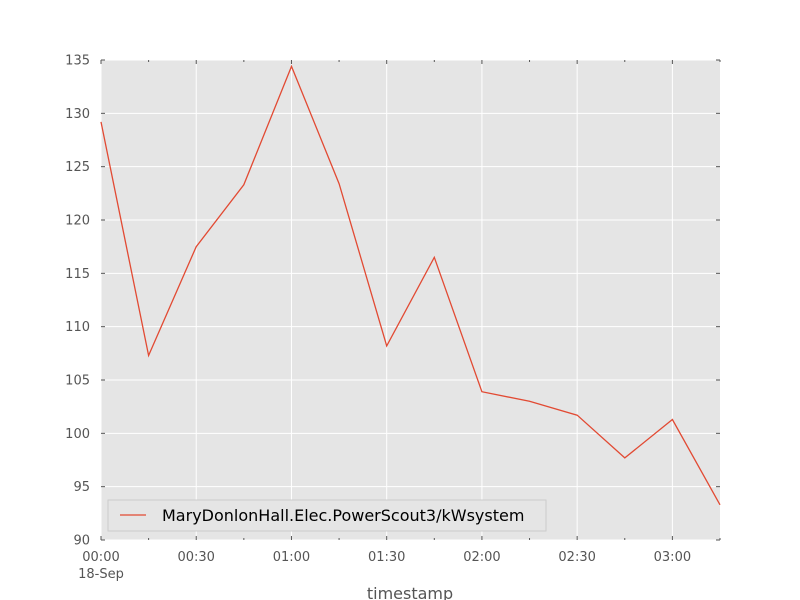  What do you see at coordinates (77, 274) in the screenshot?
I see `y-tick-label: 115` at bounding box center [77, 274].